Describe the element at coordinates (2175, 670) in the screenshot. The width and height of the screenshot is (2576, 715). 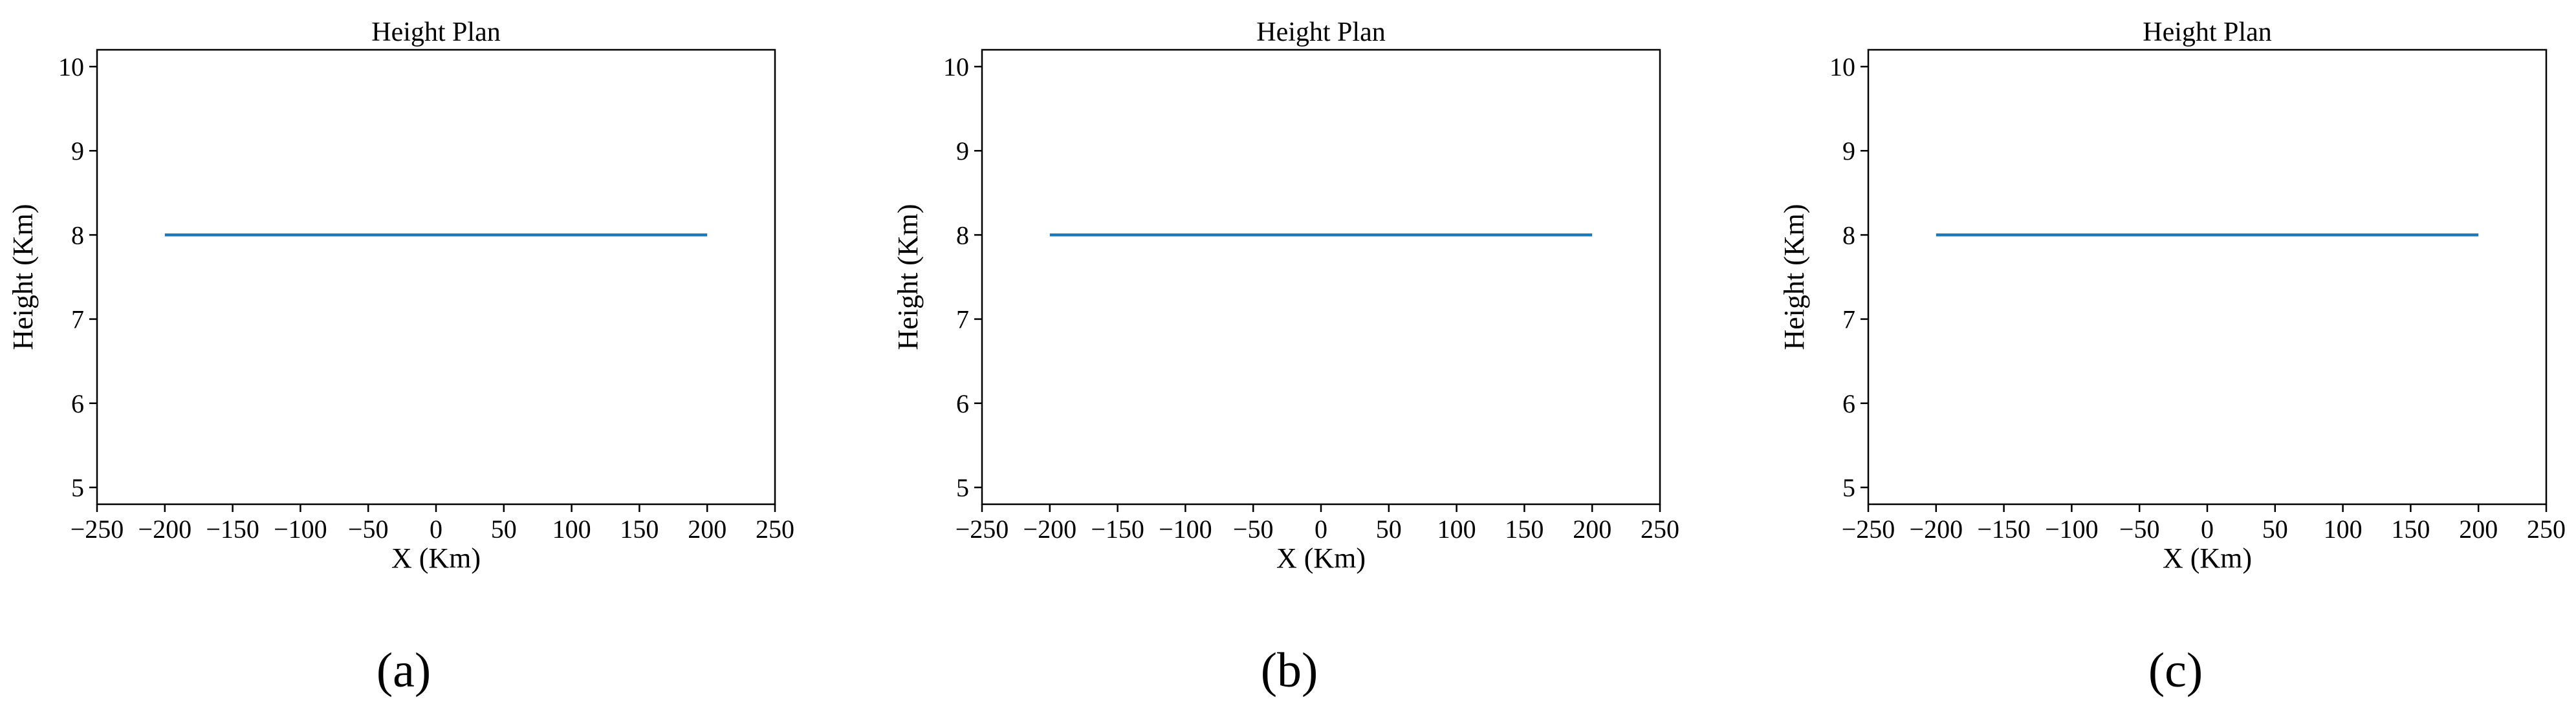
I see `panel-label: (c)` at that location.